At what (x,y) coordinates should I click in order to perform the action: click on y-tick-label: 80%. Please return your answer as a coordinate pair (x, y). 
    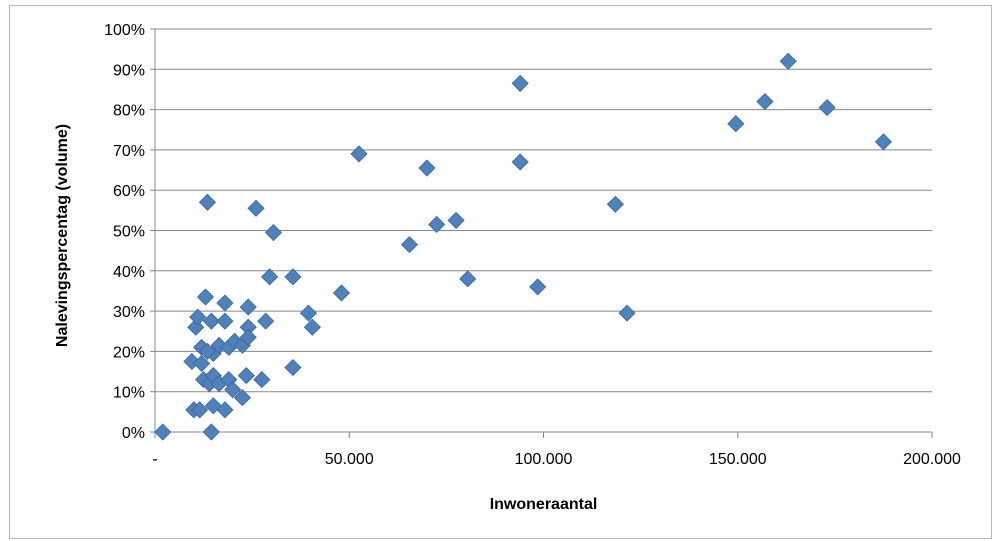
    Looking at the image, I should click on (129, 111).